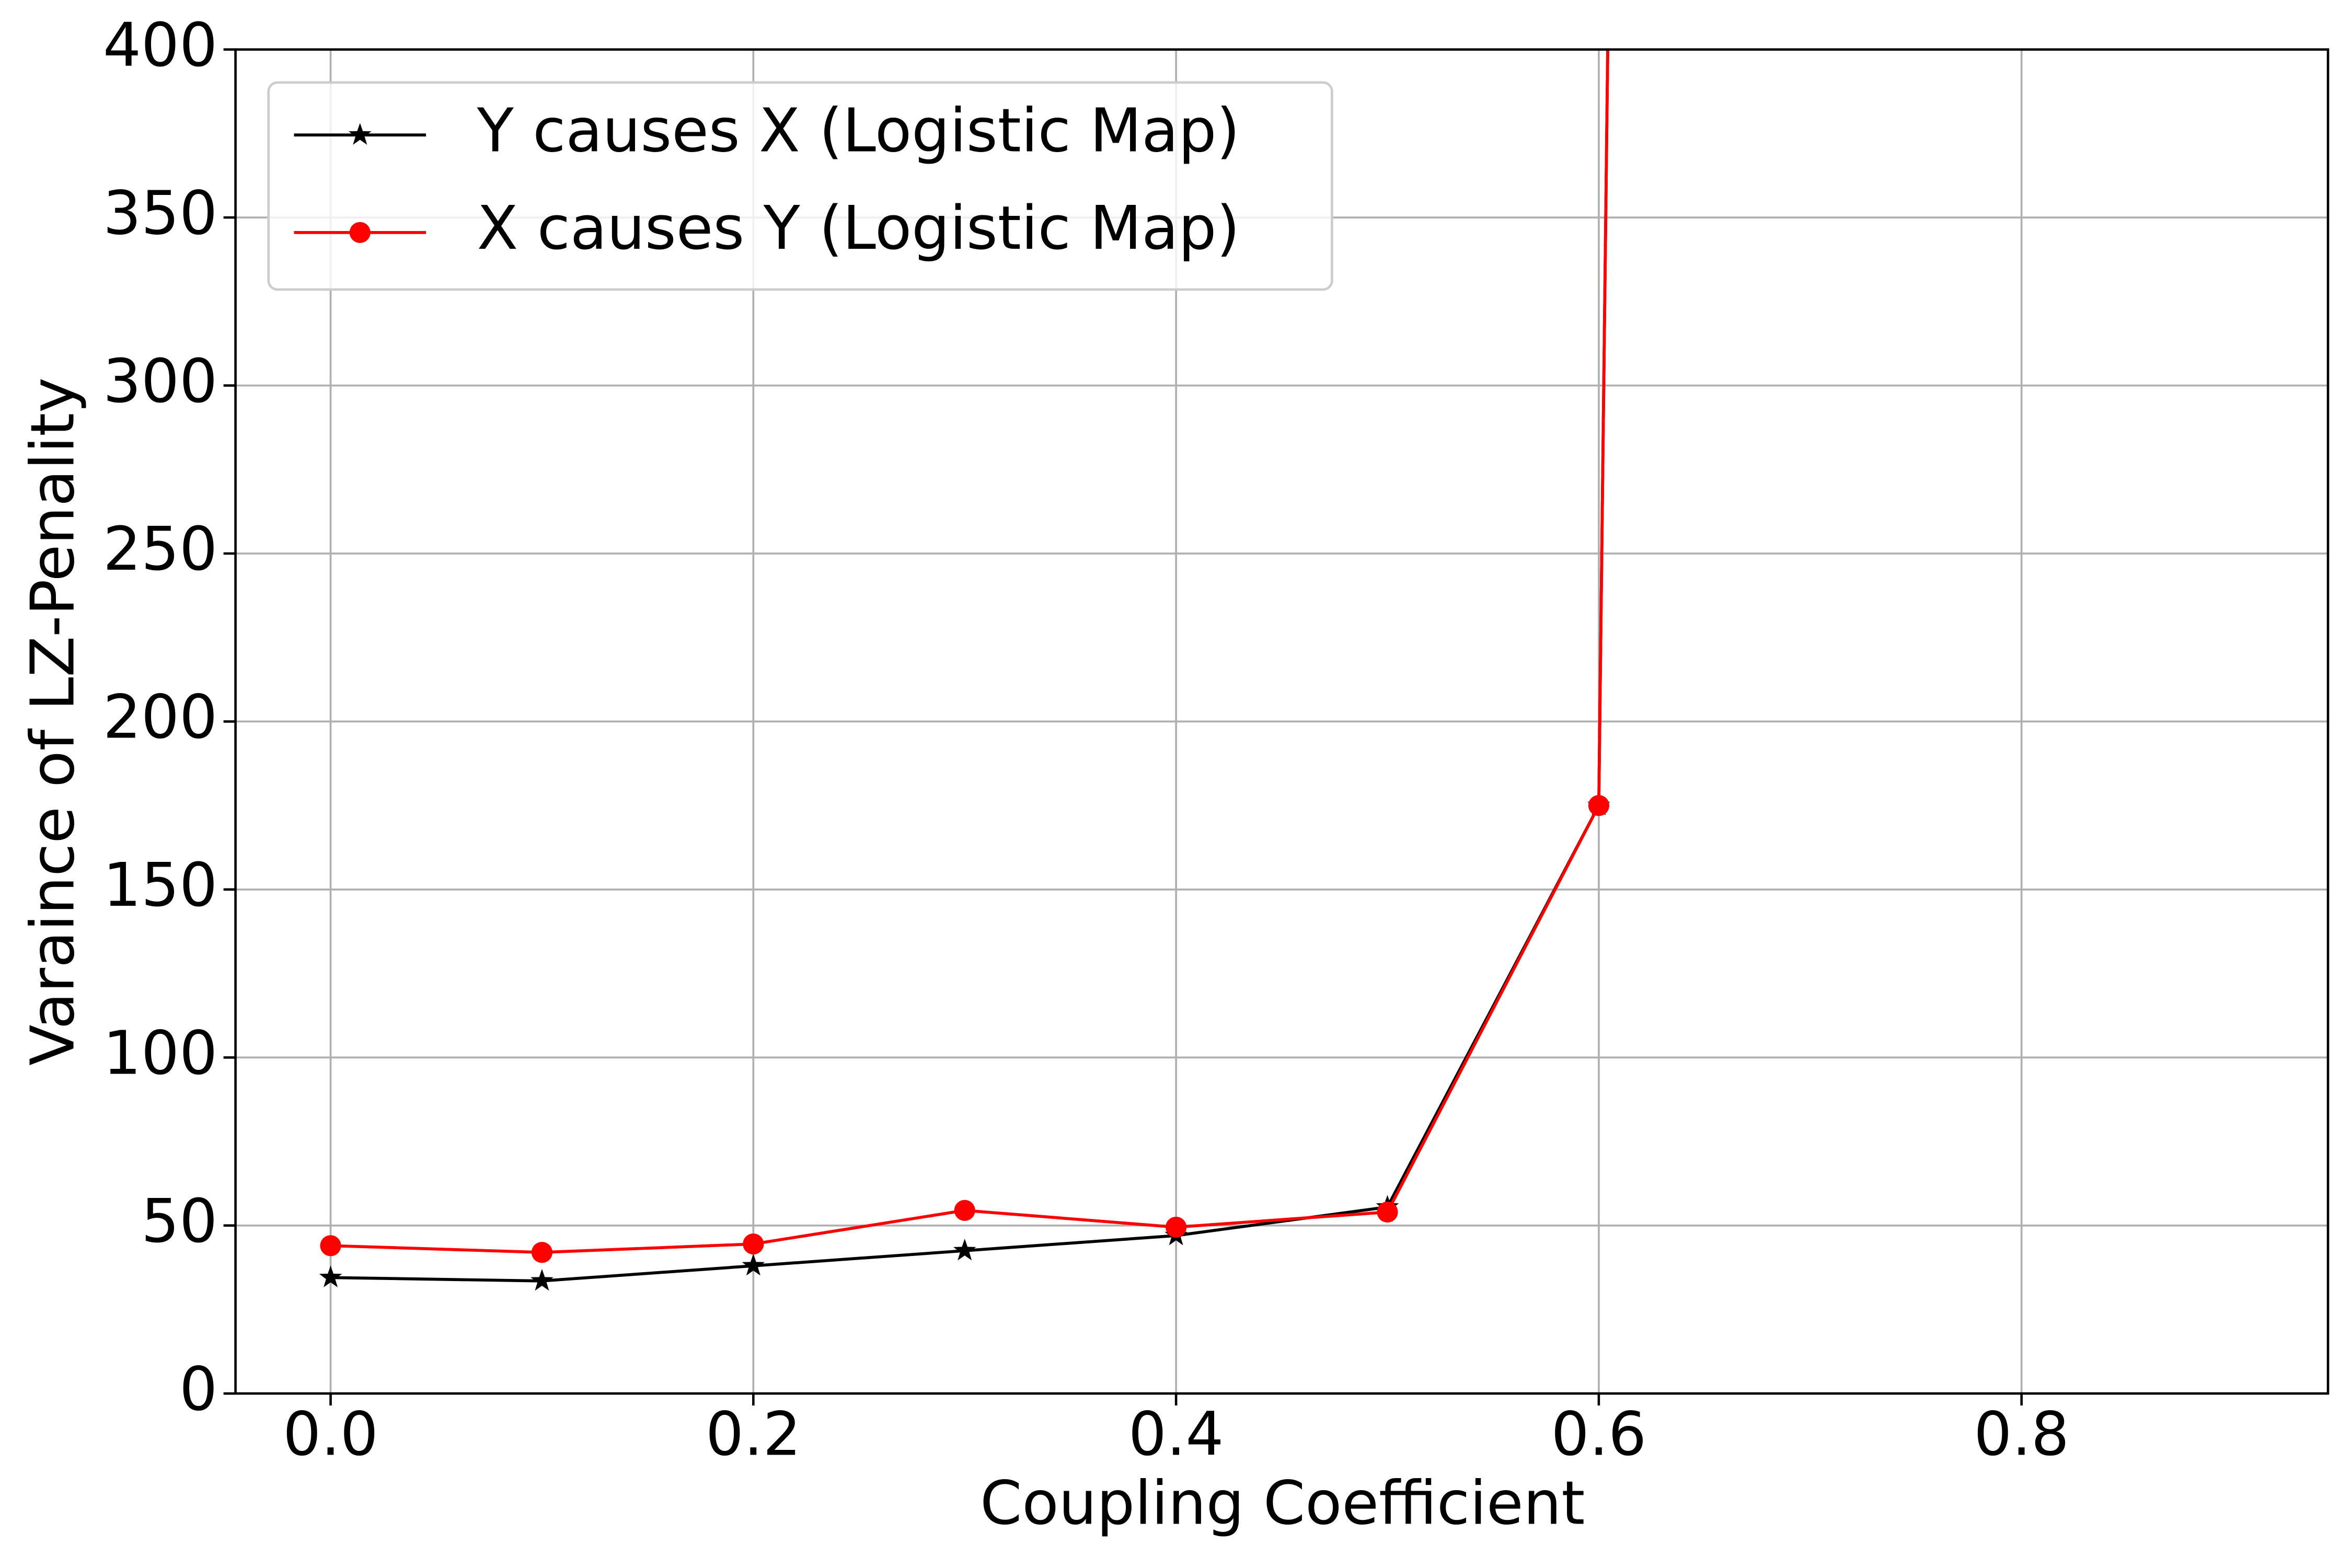 This screenshot has width=2352, height=1568. Describe the element at coordinates (53, 721) in the screenshot. I see `y-axis-label: Varaince of LZ-Penality` at that location.